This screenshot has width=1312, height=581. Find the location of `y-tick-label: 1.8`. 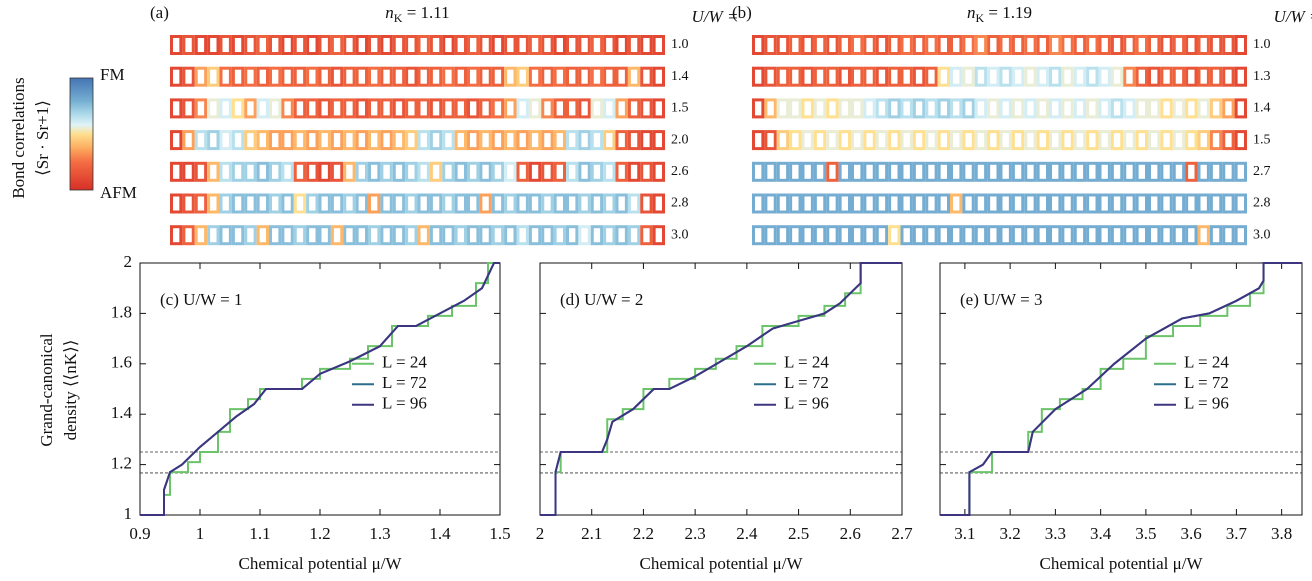

y-tick-label: 1.8 is located at coordinates (121, 311).